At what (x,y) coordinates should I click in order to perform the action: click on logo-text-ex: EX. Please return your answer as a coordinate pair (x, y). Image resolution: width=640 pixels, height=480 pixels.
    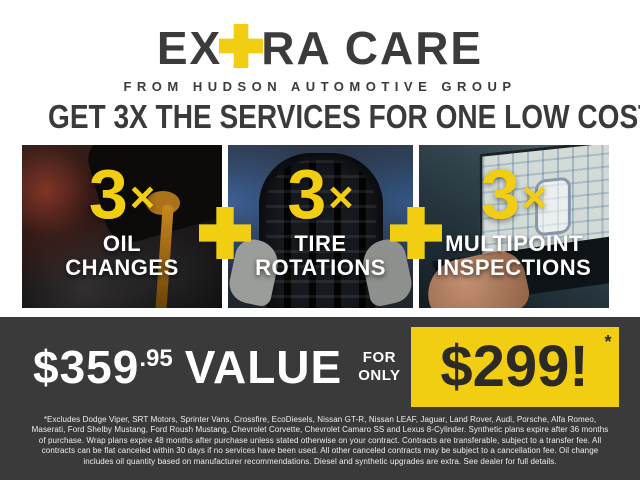
    Looking at the image, I should click on (189, 47).